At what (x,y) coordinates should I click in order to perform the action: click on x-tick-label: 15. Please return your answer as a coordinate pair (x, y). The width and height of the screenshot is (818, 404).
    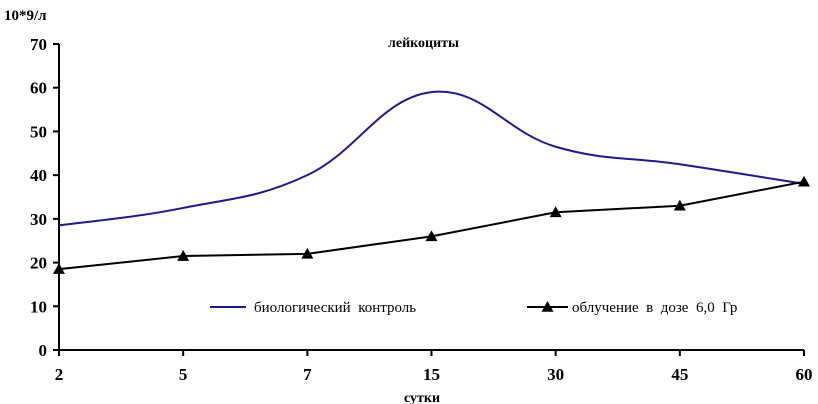
    Looking at the image, I should click on (431, 374).